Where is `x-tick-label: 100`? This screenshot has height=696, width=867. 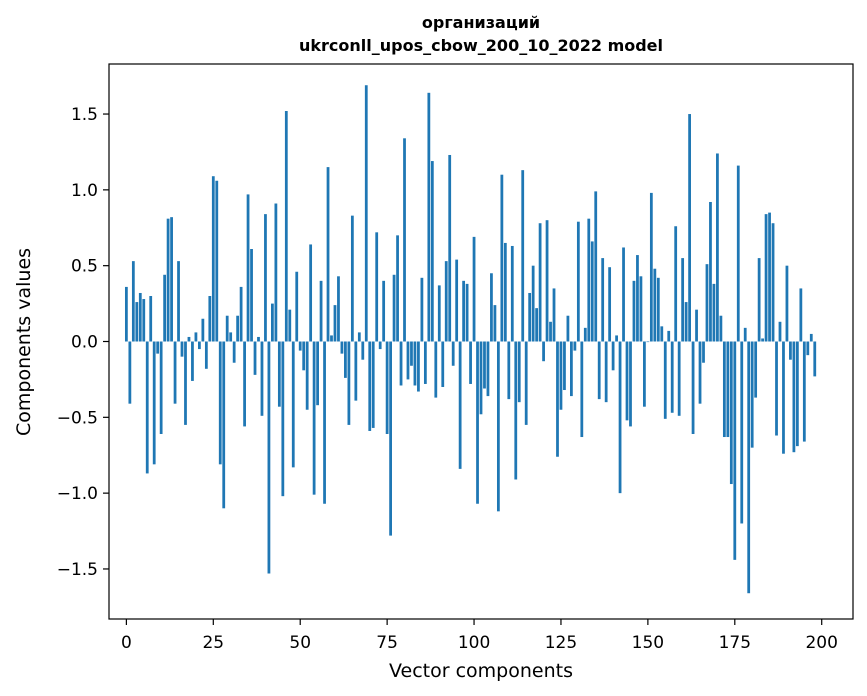
x-tick-label: 100 is located at coordinates (474, 643).